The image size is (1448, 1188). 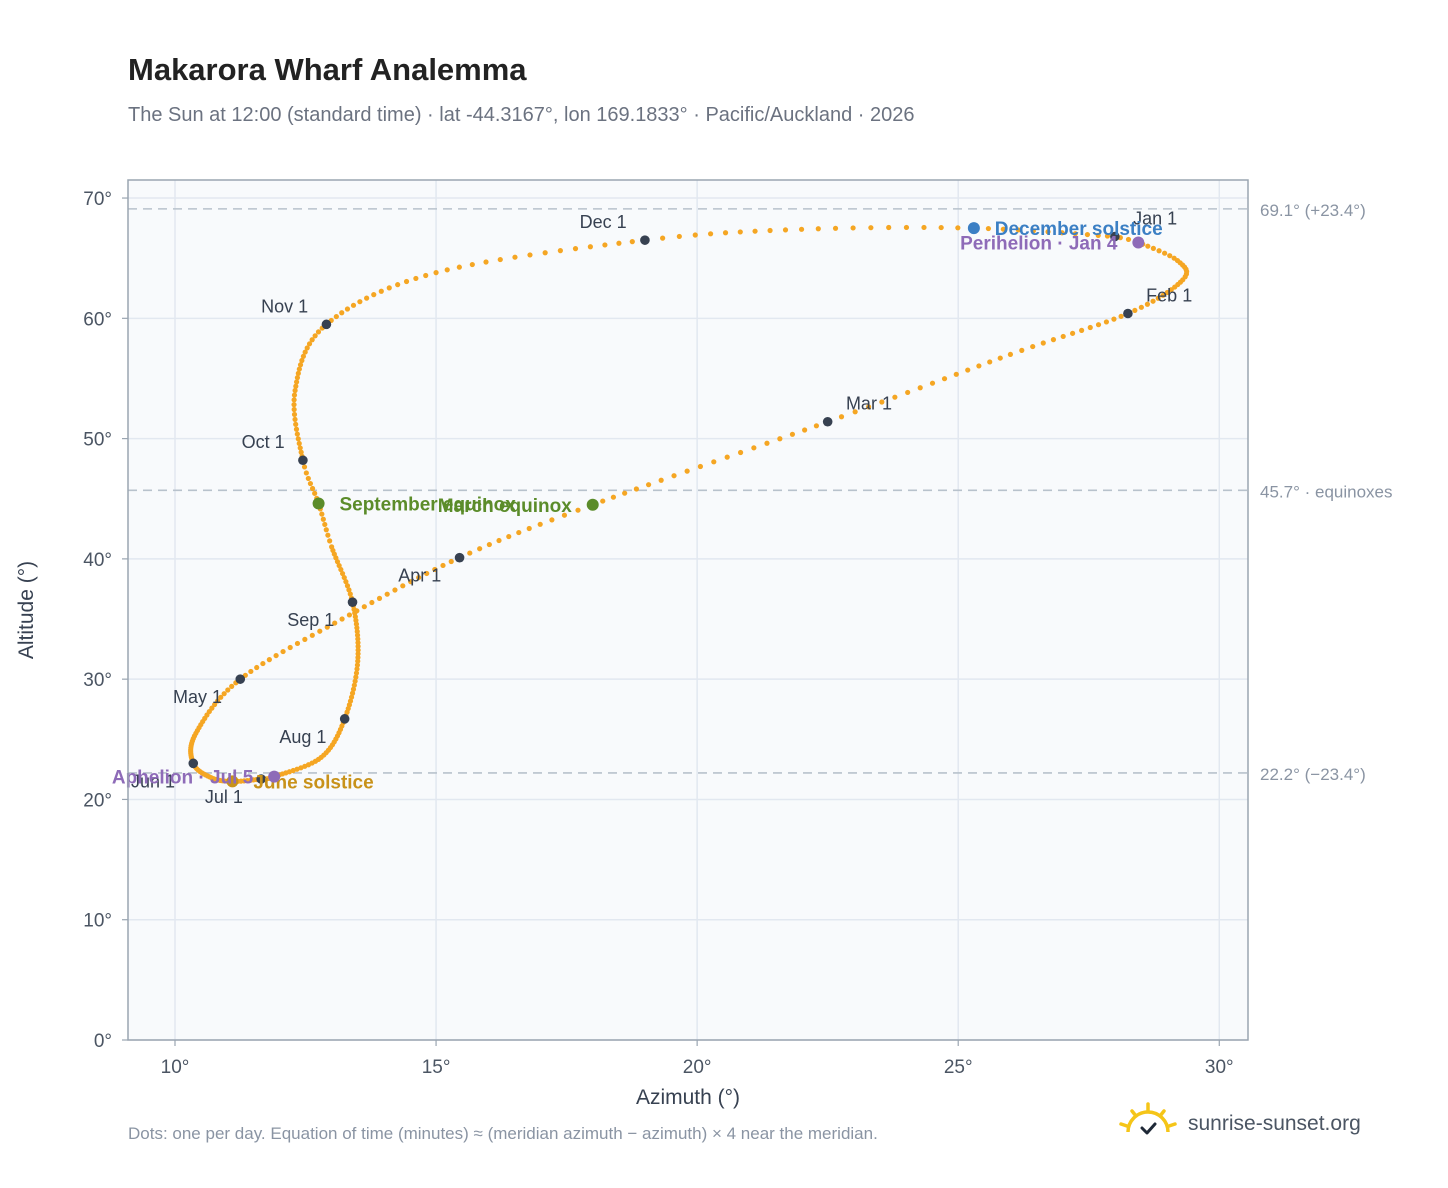 I want to click on month-marker-label: Nov 1, so click(x=284, y=306).